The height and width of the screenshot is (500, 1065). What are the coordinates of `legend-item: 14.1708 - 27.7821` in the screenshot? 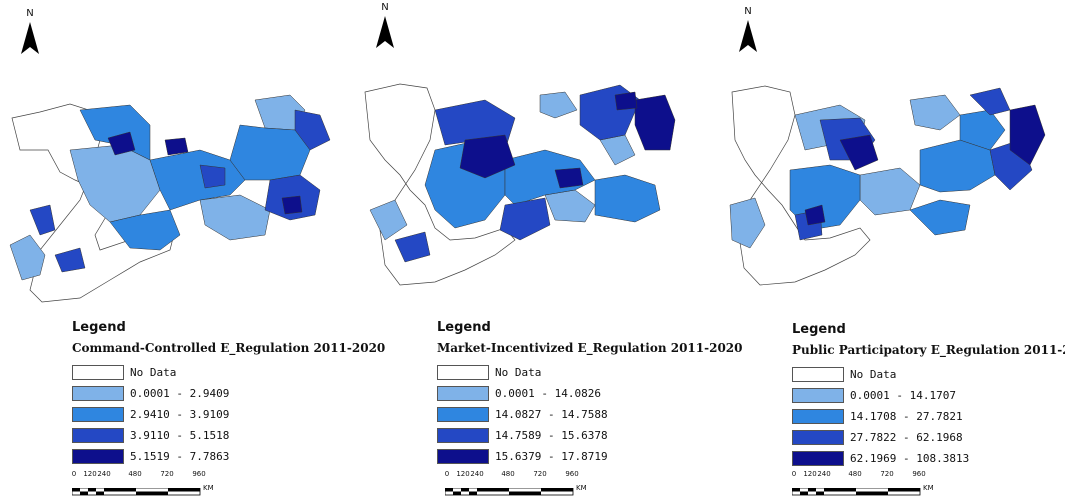 It's located at (928, 416).